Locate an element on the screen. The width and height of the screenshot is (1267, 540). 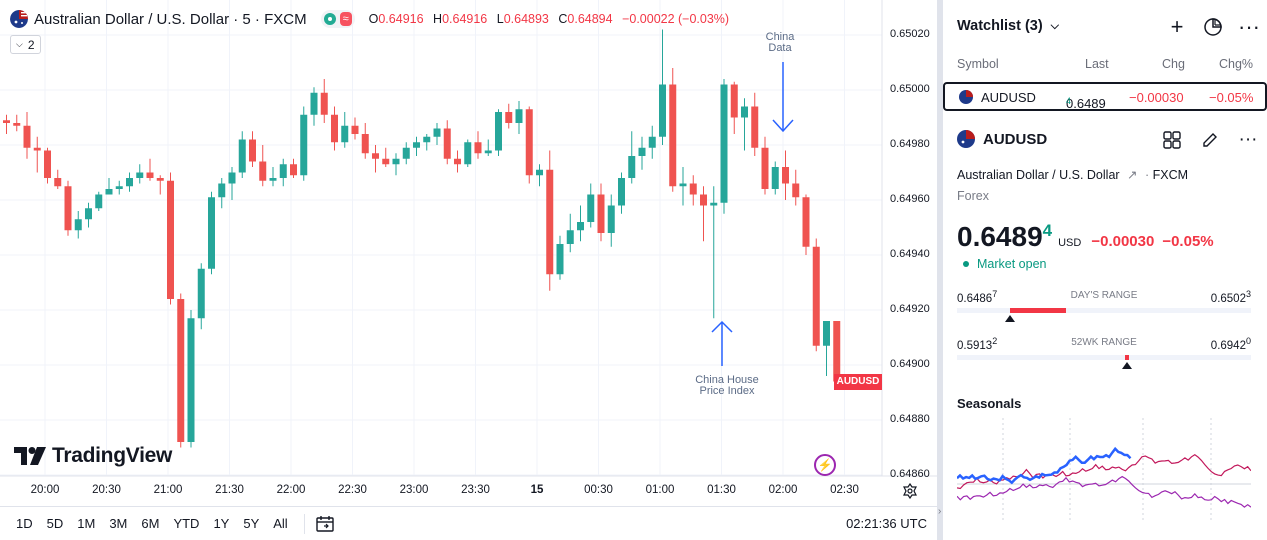
row-last-main: 0.6489 is located at coordinates (1086, 103).